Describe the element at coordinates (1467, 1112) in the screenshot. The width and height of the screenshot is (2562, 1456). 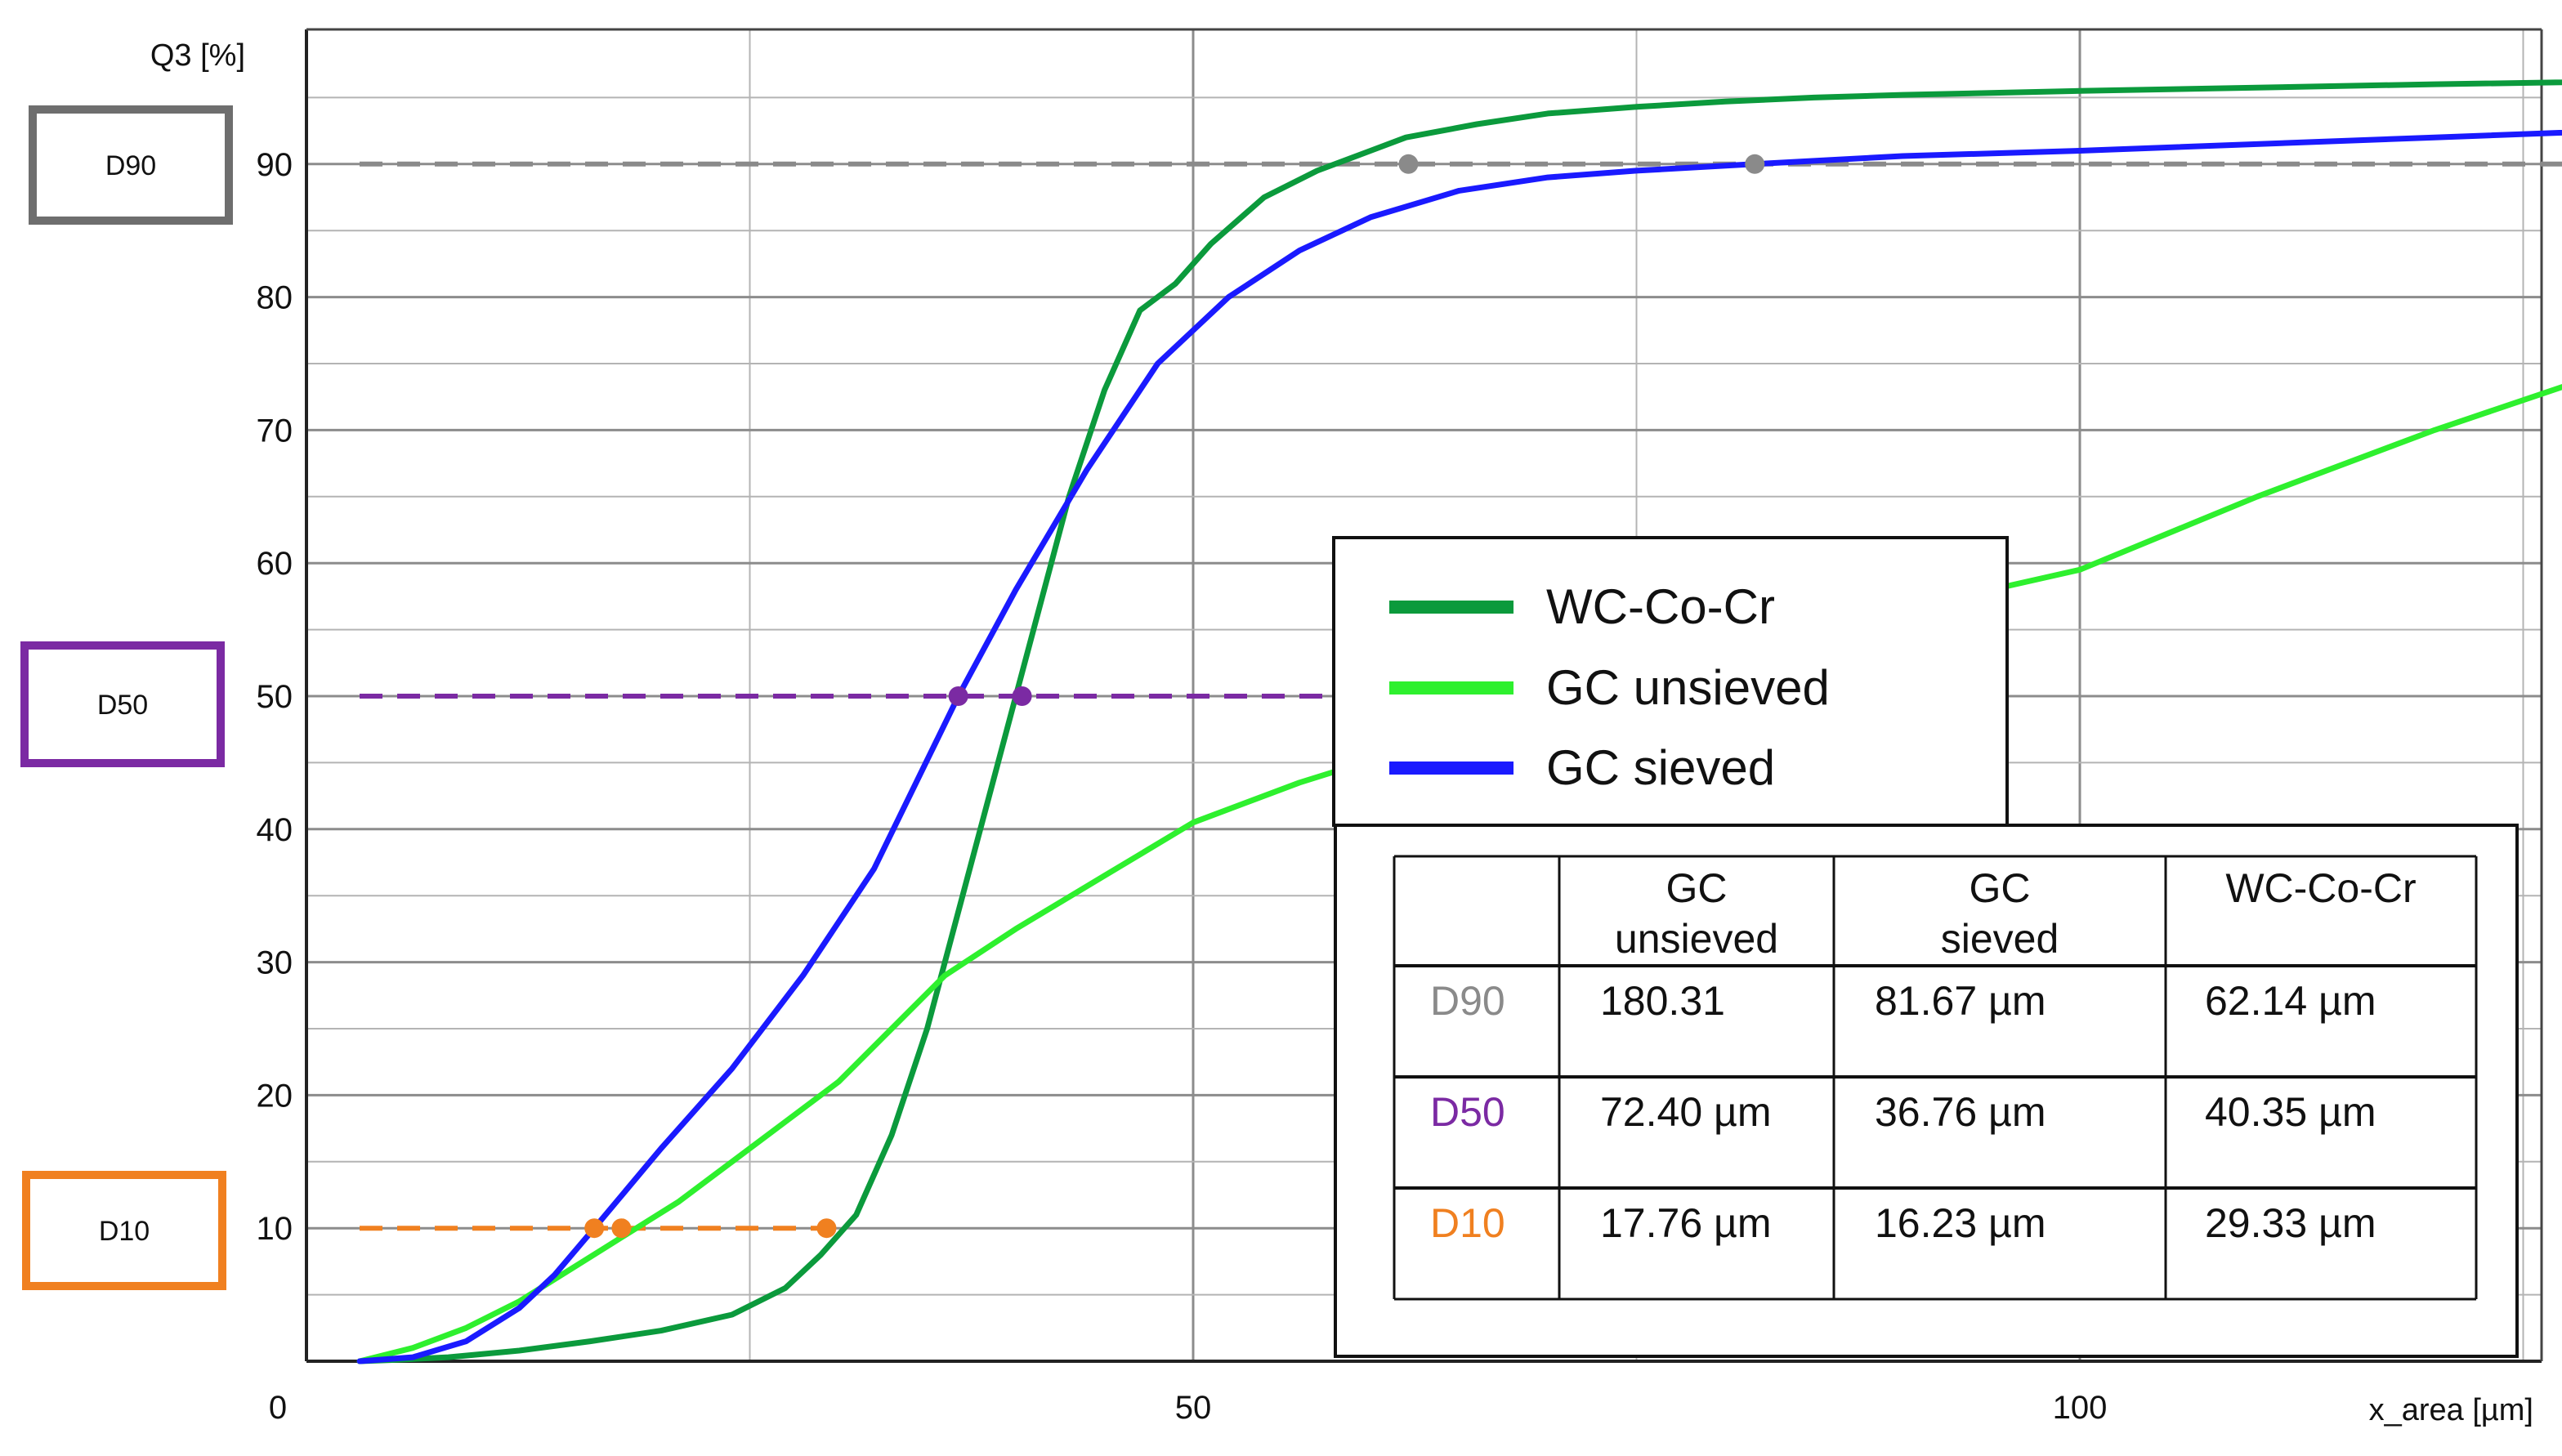
I see `table-row-label-d50: D50` at that location.